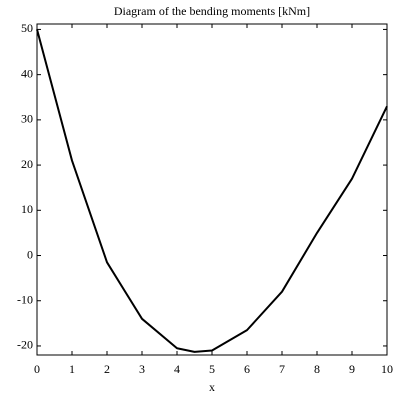 The width and height of the screenshot is (400, 400). What do you see at coordinates (30, 254) in the screenshot?
I see `y-tick-label: 0` at bounding box center [30, 254].